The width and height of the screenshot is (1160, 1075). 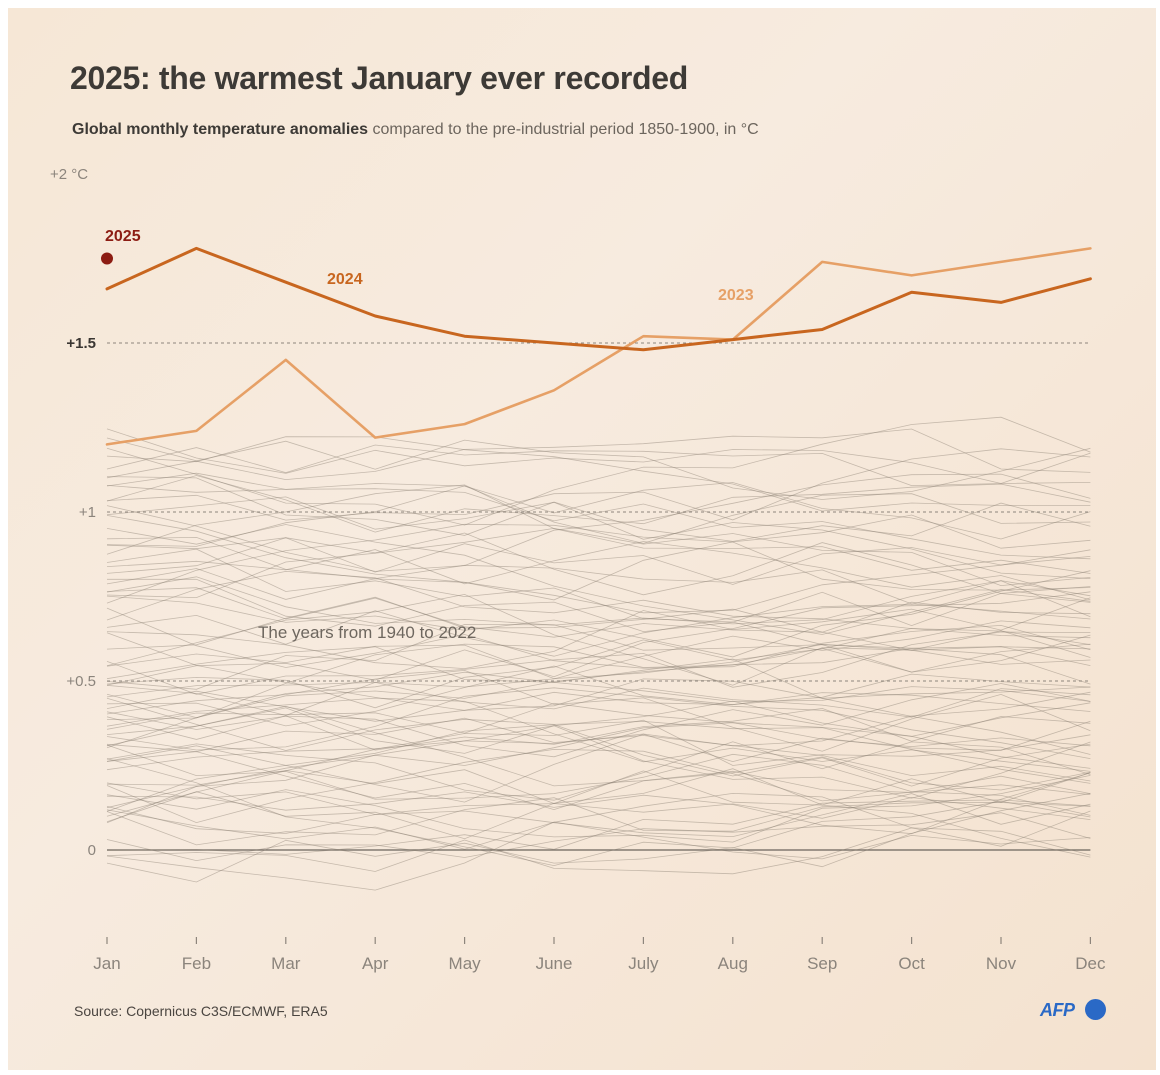 What do you see at coordinates (379, 78) in the screenshot?
I see `chart-title: 2025: the warmest January ever recorded` at bounding box center [379, 78].